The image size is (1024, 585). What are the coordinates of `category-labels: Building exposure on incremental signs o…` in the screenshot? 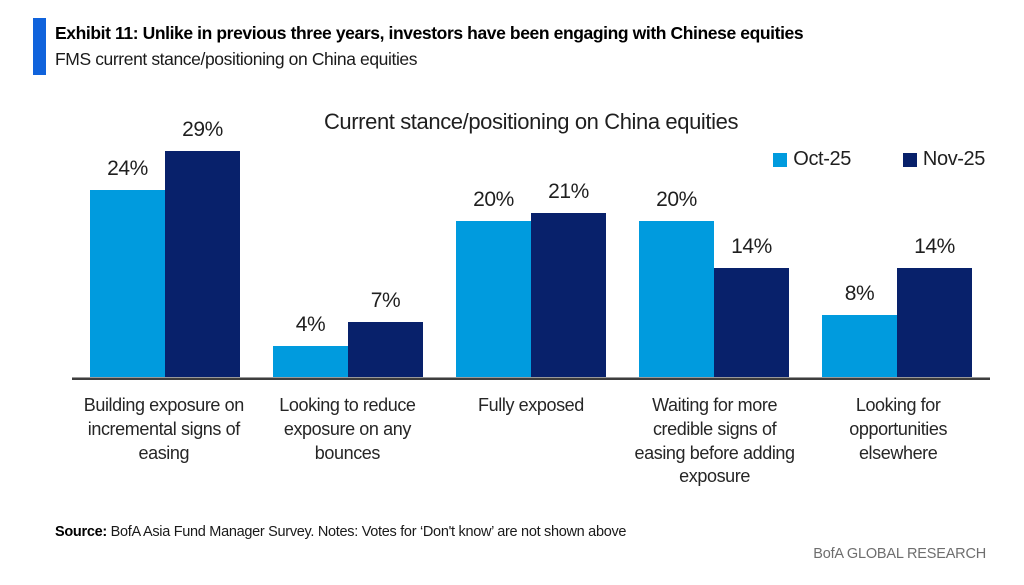 It's located at (531, 441).